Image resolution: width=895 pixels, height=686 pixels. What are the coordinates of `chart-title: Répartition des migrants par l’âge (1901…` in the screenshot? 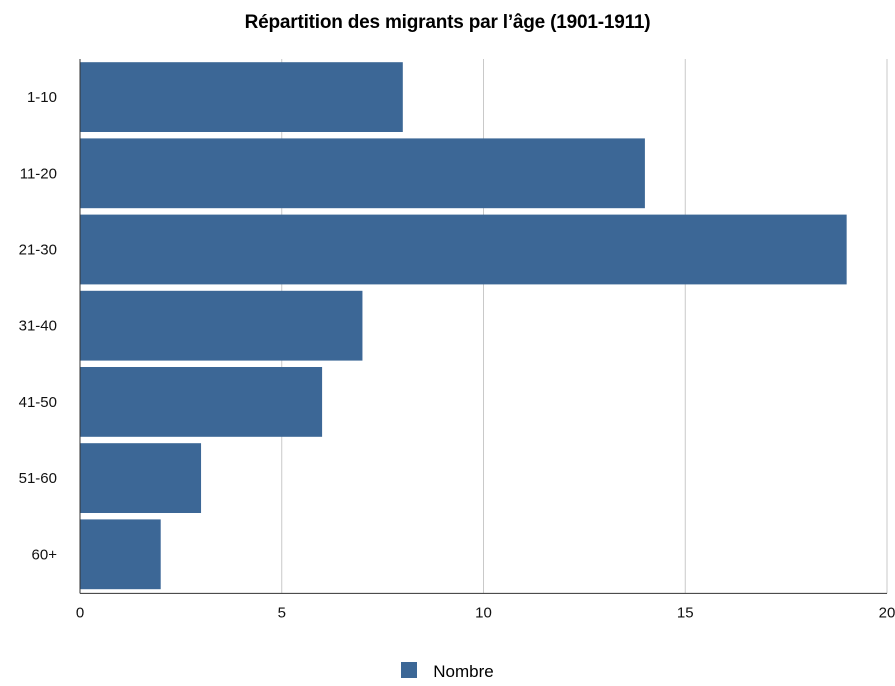 It's located at (447, 22).